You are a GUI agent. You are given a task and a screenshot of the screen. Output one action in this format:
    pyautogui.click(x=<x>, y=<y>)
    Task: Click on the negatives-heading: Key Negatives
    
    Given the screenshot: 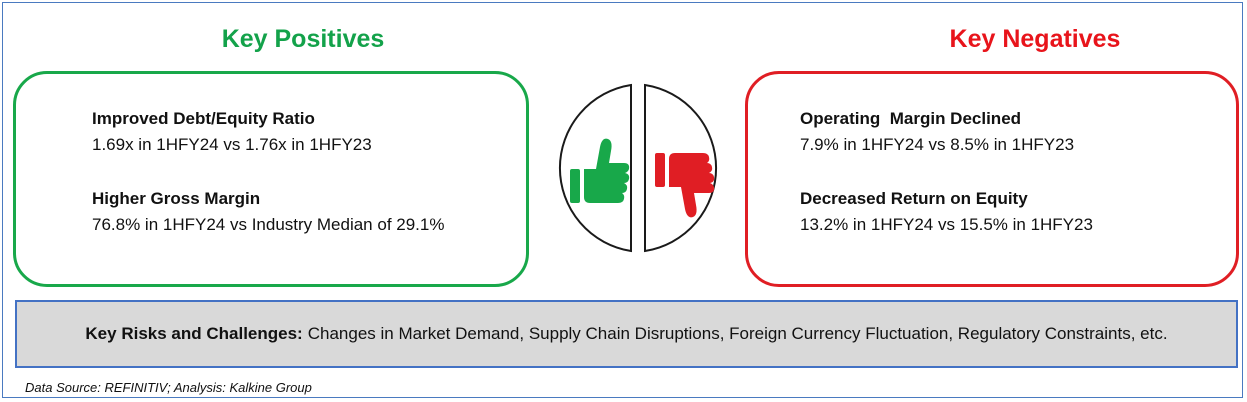 What is the action you would take?
    pyautogui.click(x=1035, y=39)
    